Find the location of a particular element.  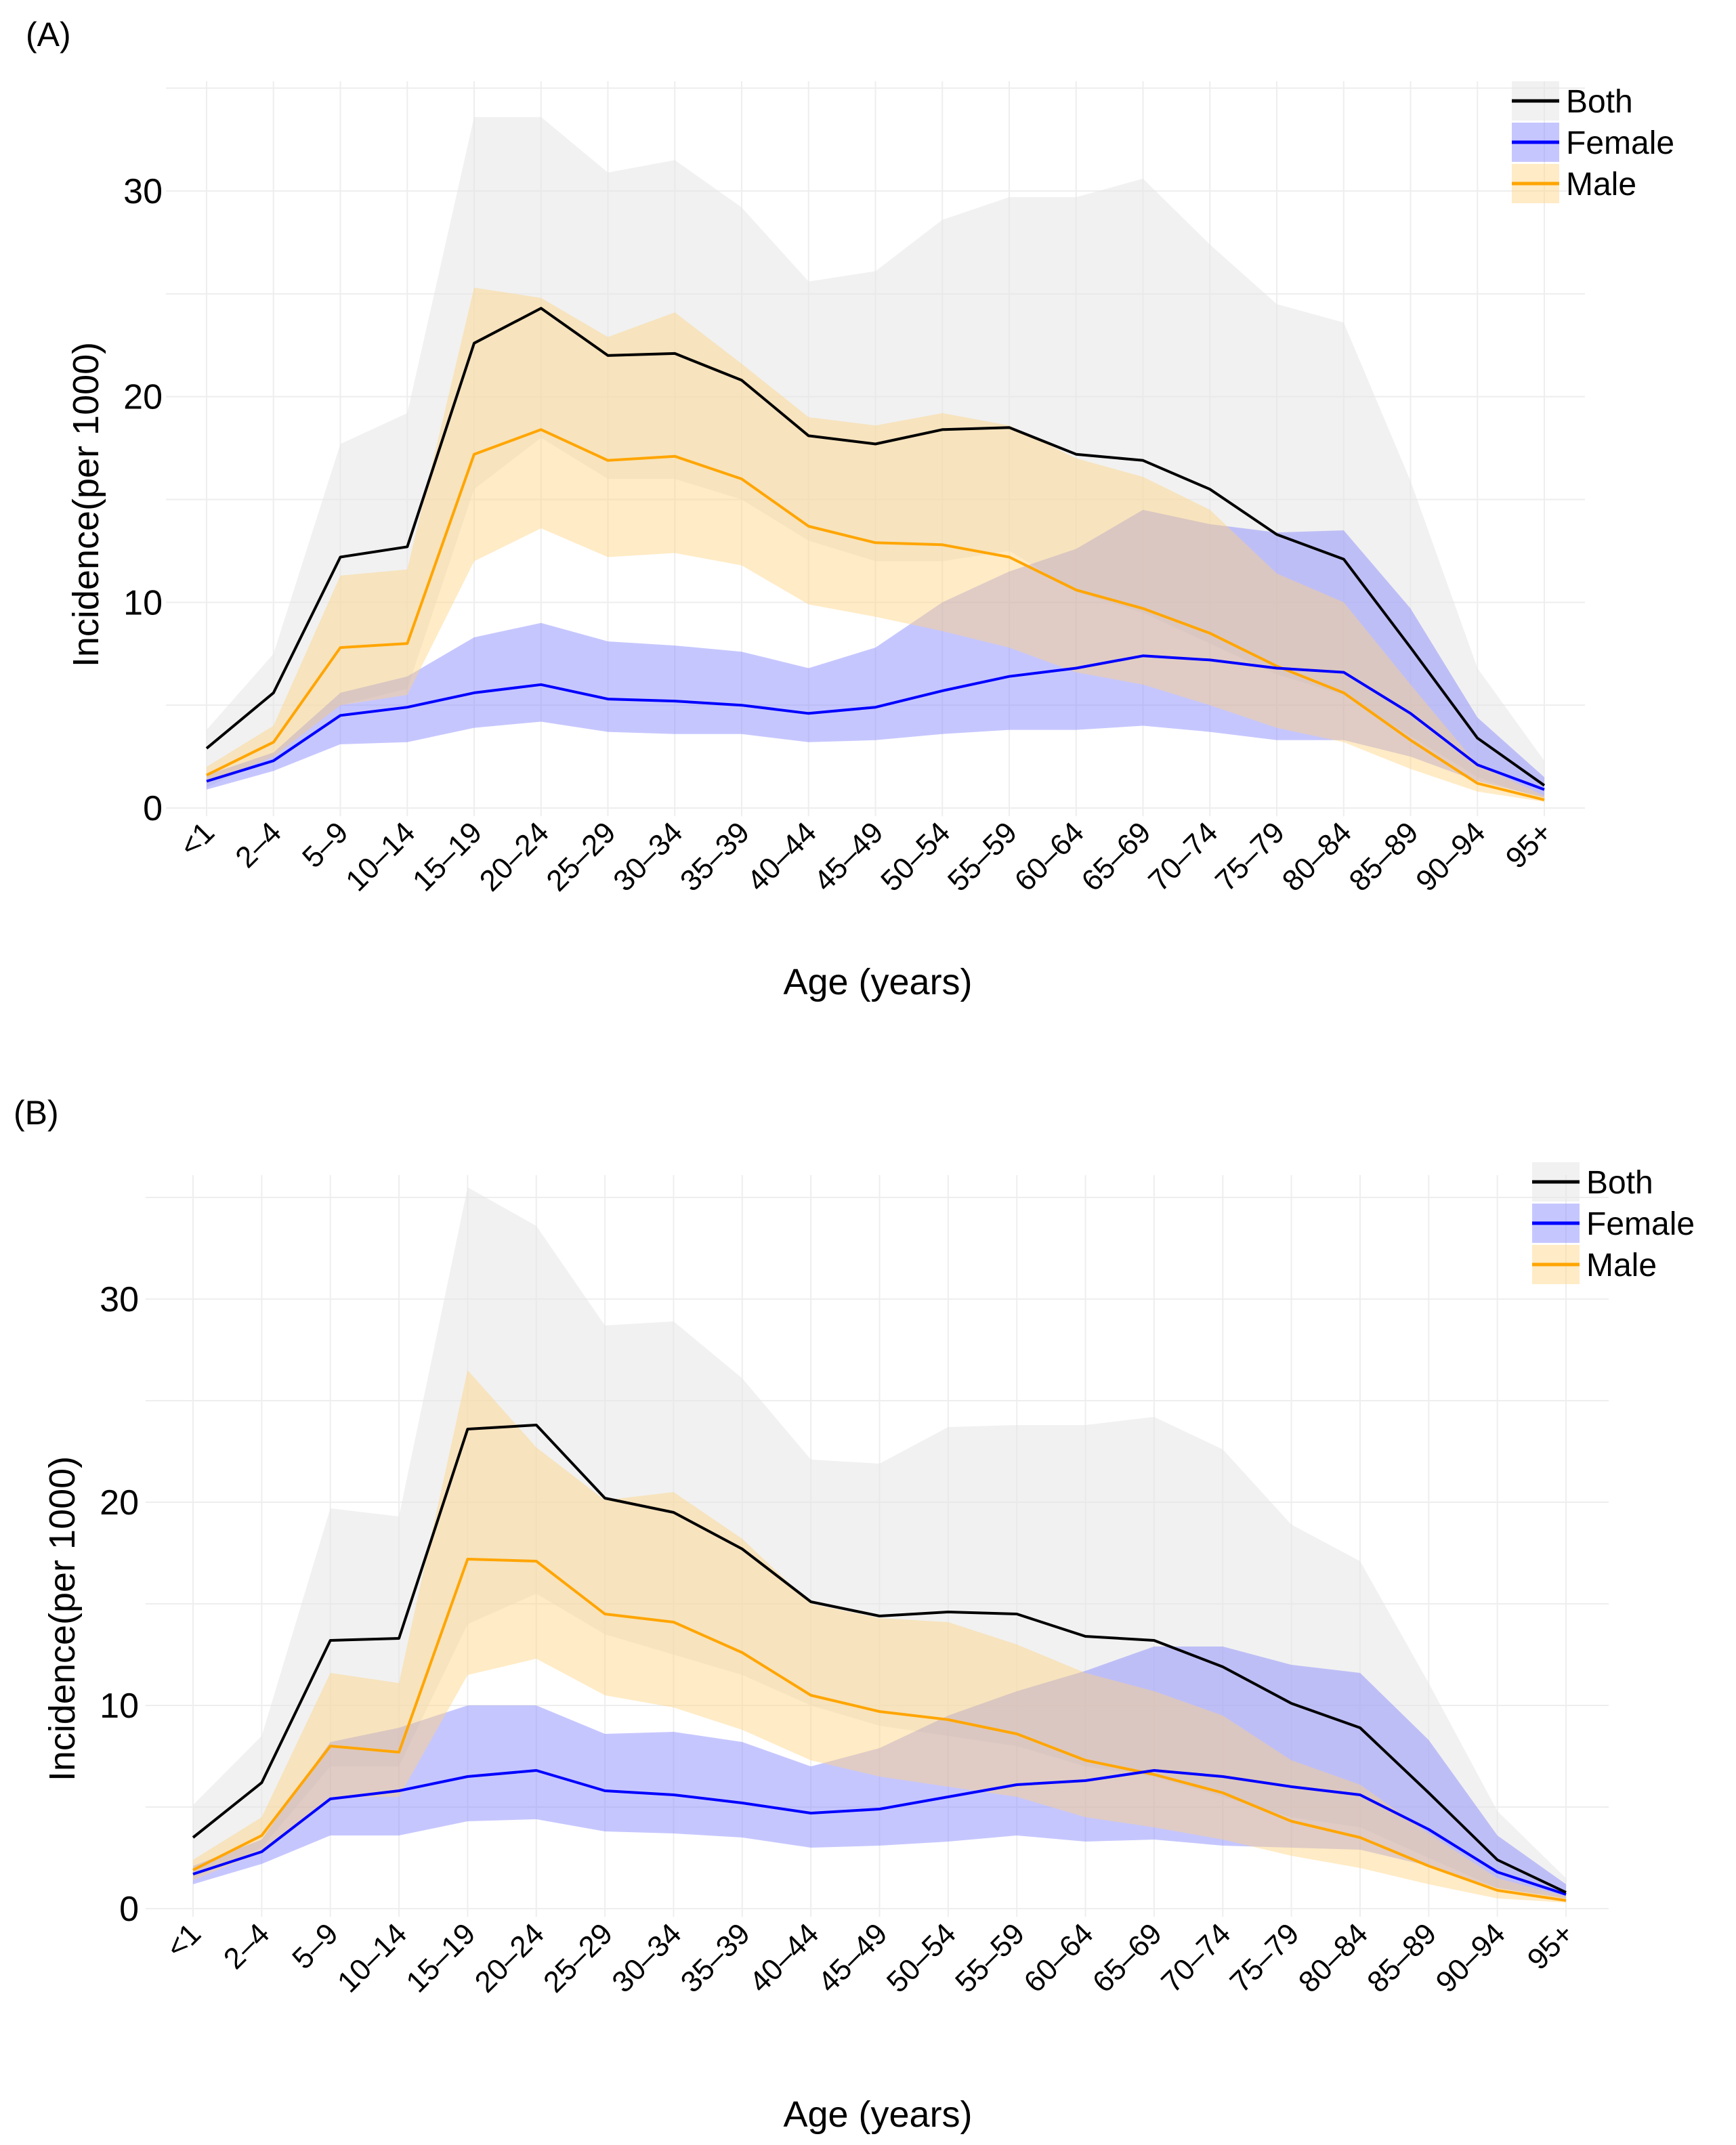

legend-label-female-a: Female is located at coordinates (1620, 143).